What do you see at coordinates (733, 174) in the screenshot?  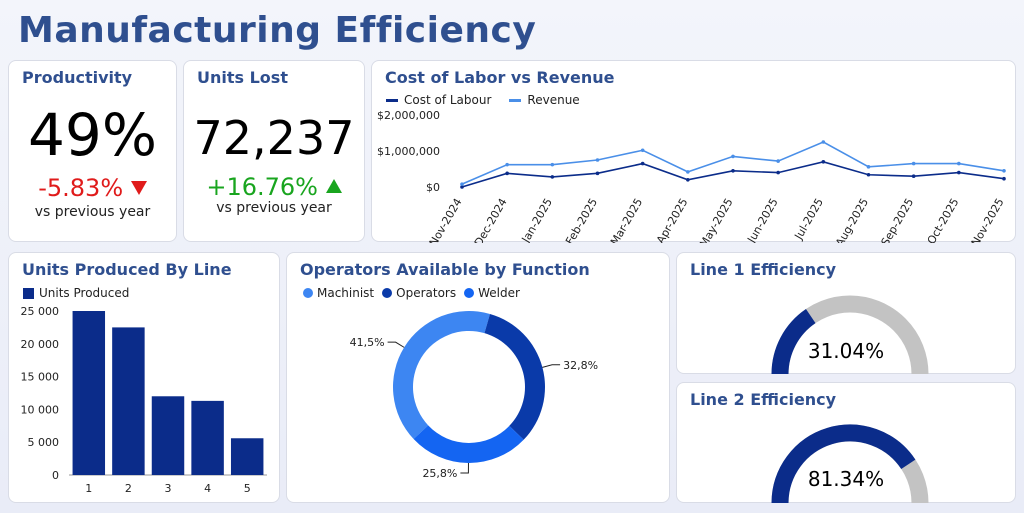 I see `series-line-cost` at bounding box center [733, 174].